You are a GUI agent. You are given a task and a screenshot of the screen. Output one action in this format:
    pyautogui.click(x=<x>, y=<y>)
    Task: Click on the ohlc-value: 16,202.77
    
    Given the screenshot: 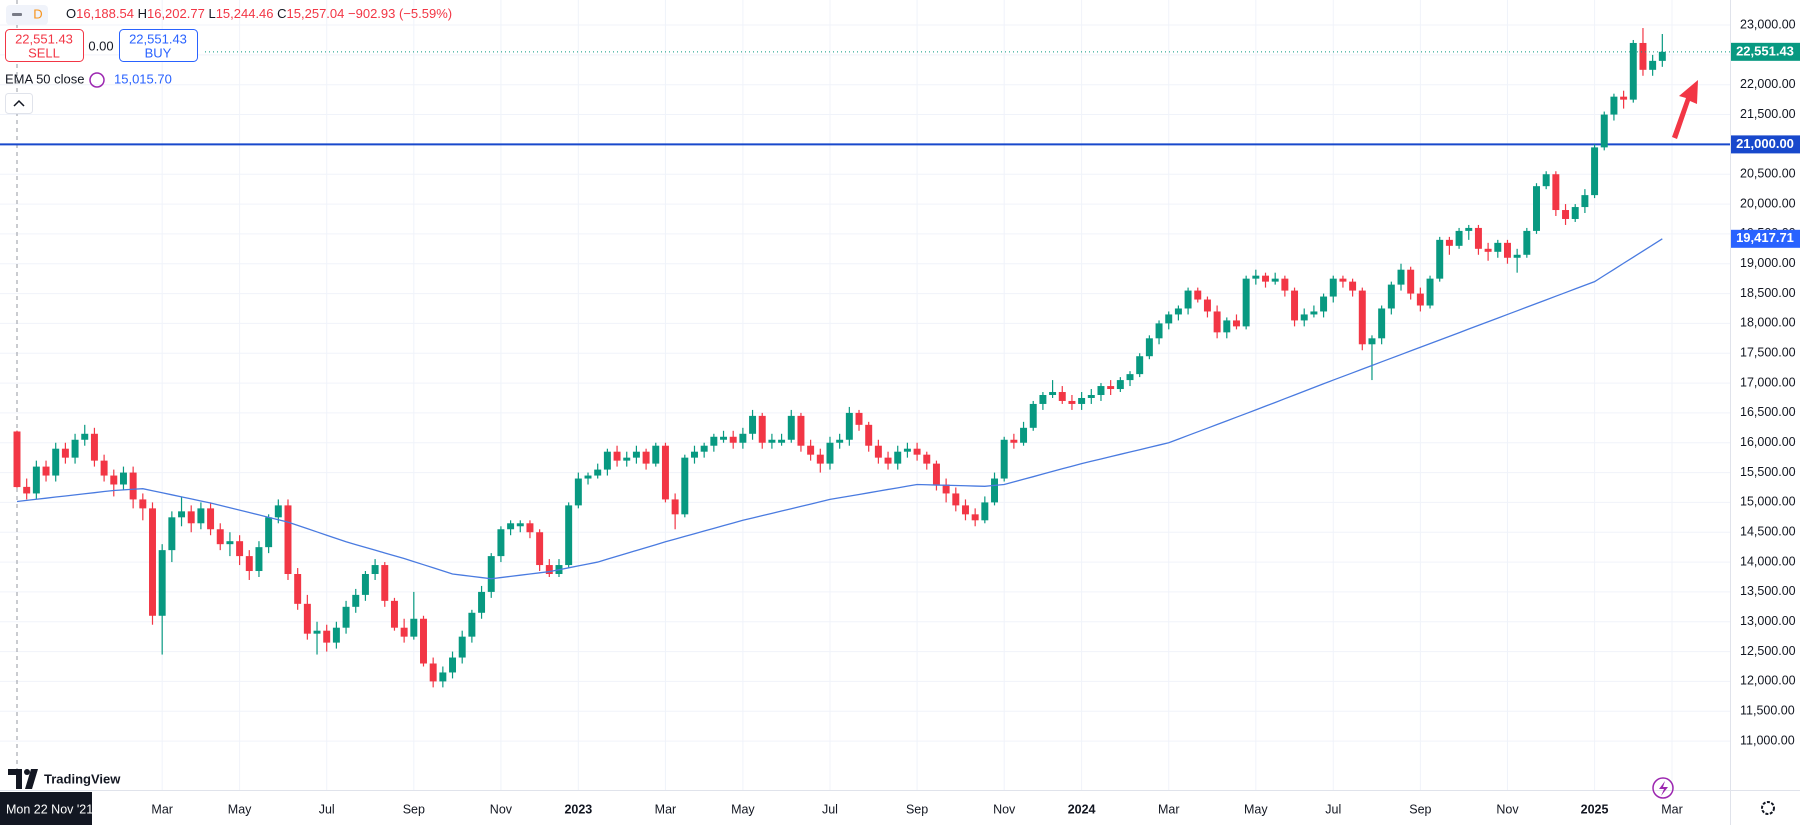 What is the action you would take?
    pyautogui.click(x=176, y=13)
    